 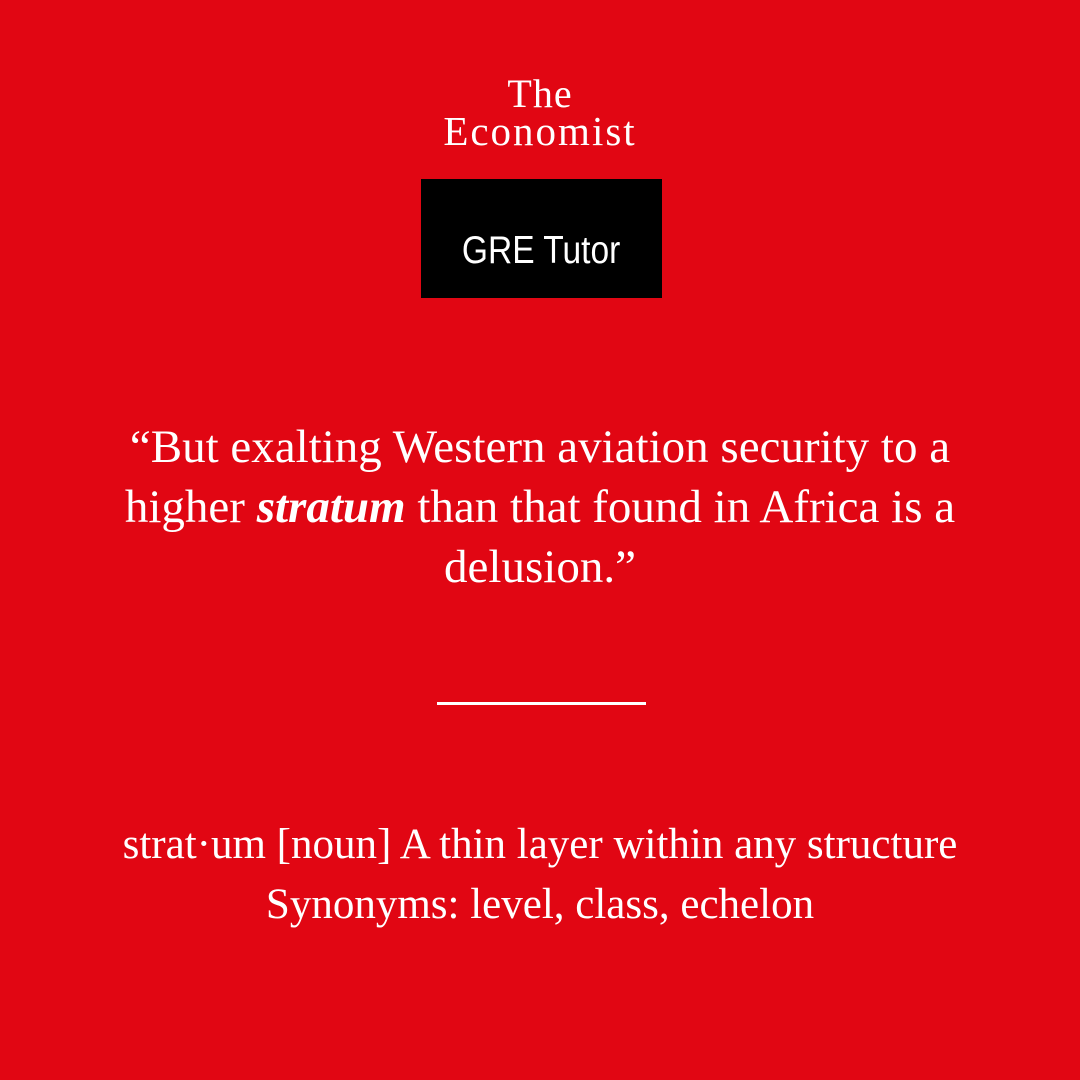 What do you see at coordinates (541, 703) in the screenshot?
I see `divider-line` at bounding box center [541, 703].